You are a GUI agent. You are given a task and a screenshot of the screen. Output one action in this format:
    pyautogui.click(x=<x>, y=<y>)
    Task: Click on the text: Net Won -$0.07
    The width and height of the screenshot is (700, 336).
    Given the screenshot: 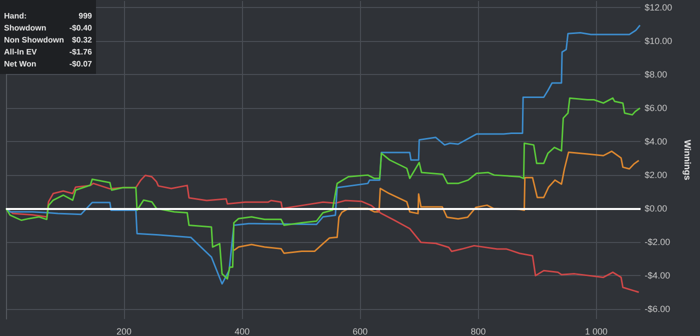 What is the action you would take?
    pyautogui.click(x=48, y=64)
    